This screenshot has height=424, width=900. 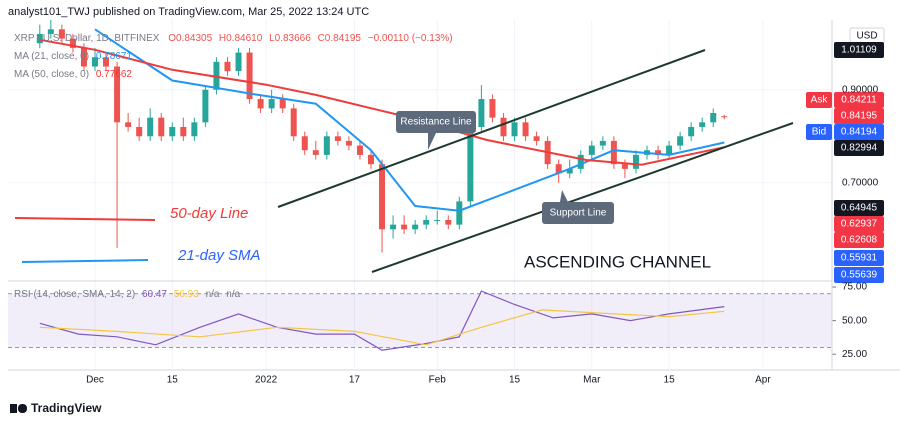 I want to click on legend-value: 0.77662, so click(x=114, y=74).